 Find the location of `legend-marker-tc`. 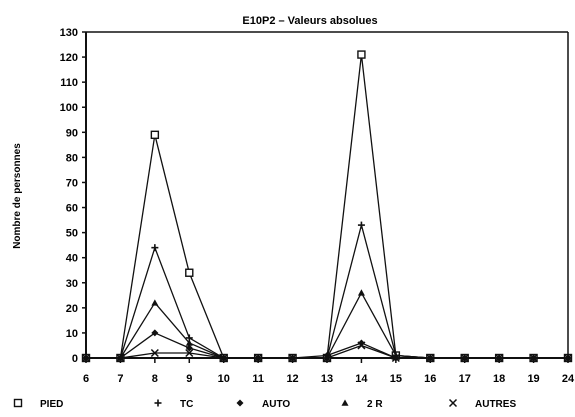

legend-marker-tc is located at coordinates (158, 403).